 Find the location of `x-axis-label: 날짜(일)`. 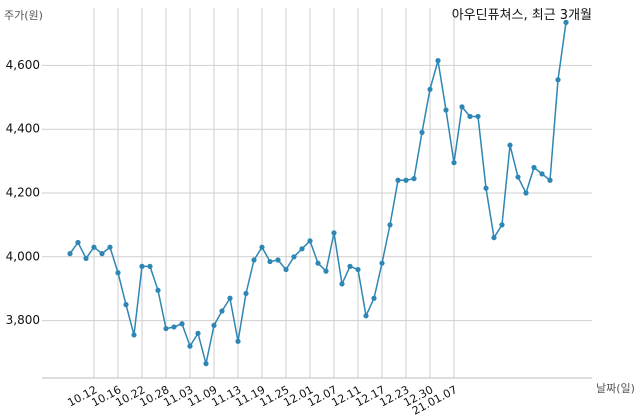

x-axis-label: 날짜(일) is located at coordinates (615, 388).